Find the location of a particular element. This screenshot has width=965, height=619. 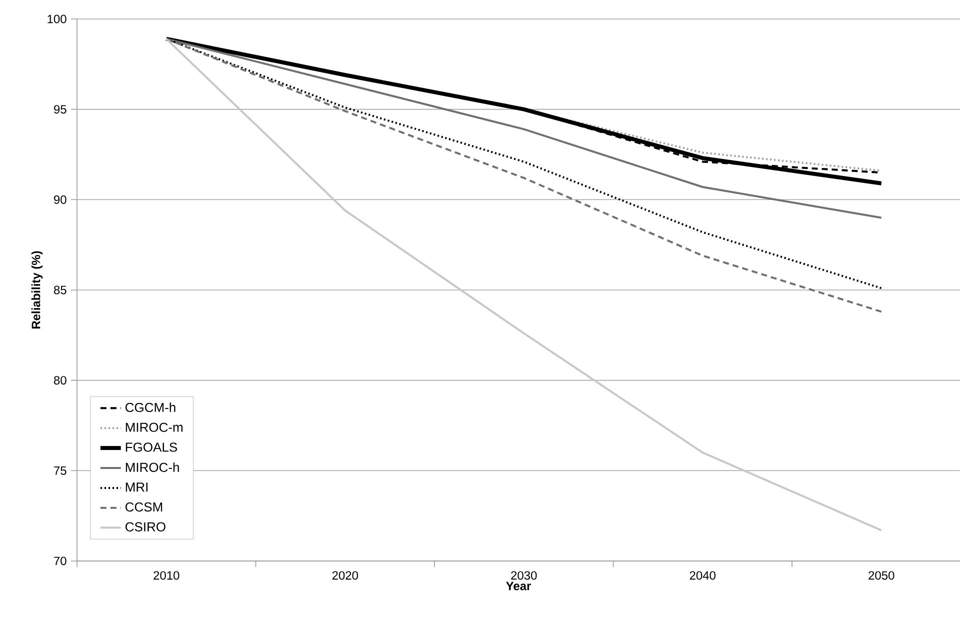

legend-label: CGCM-h is located at coordinates (151, 407).